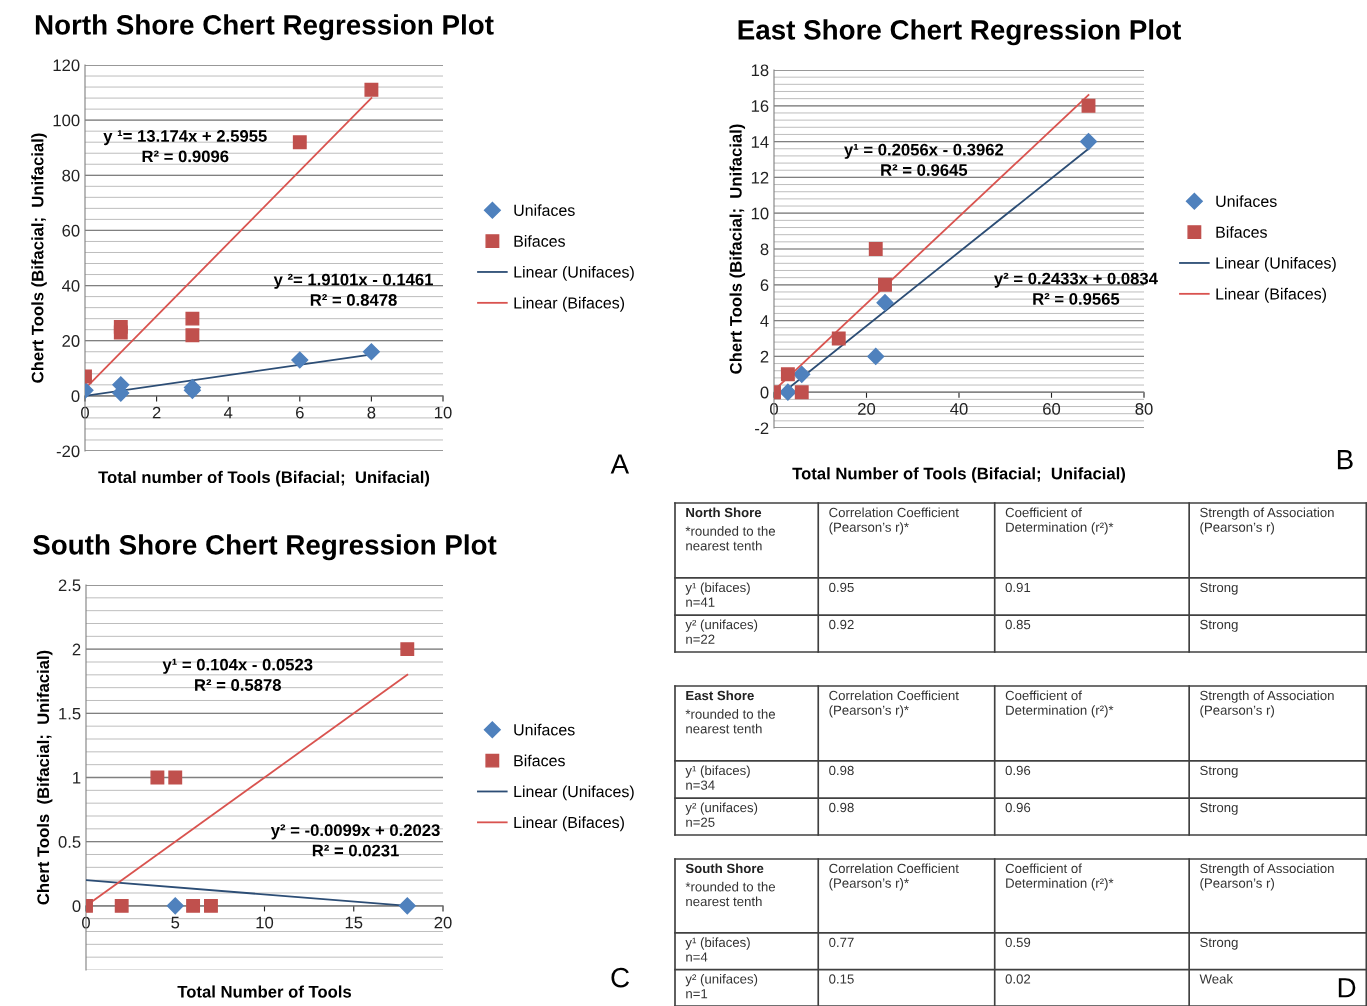  What do you see at coordinates (721, 814) in the screenshot?
I see `text: y² (unifaces) n=25` at bounding box center [721, 814].